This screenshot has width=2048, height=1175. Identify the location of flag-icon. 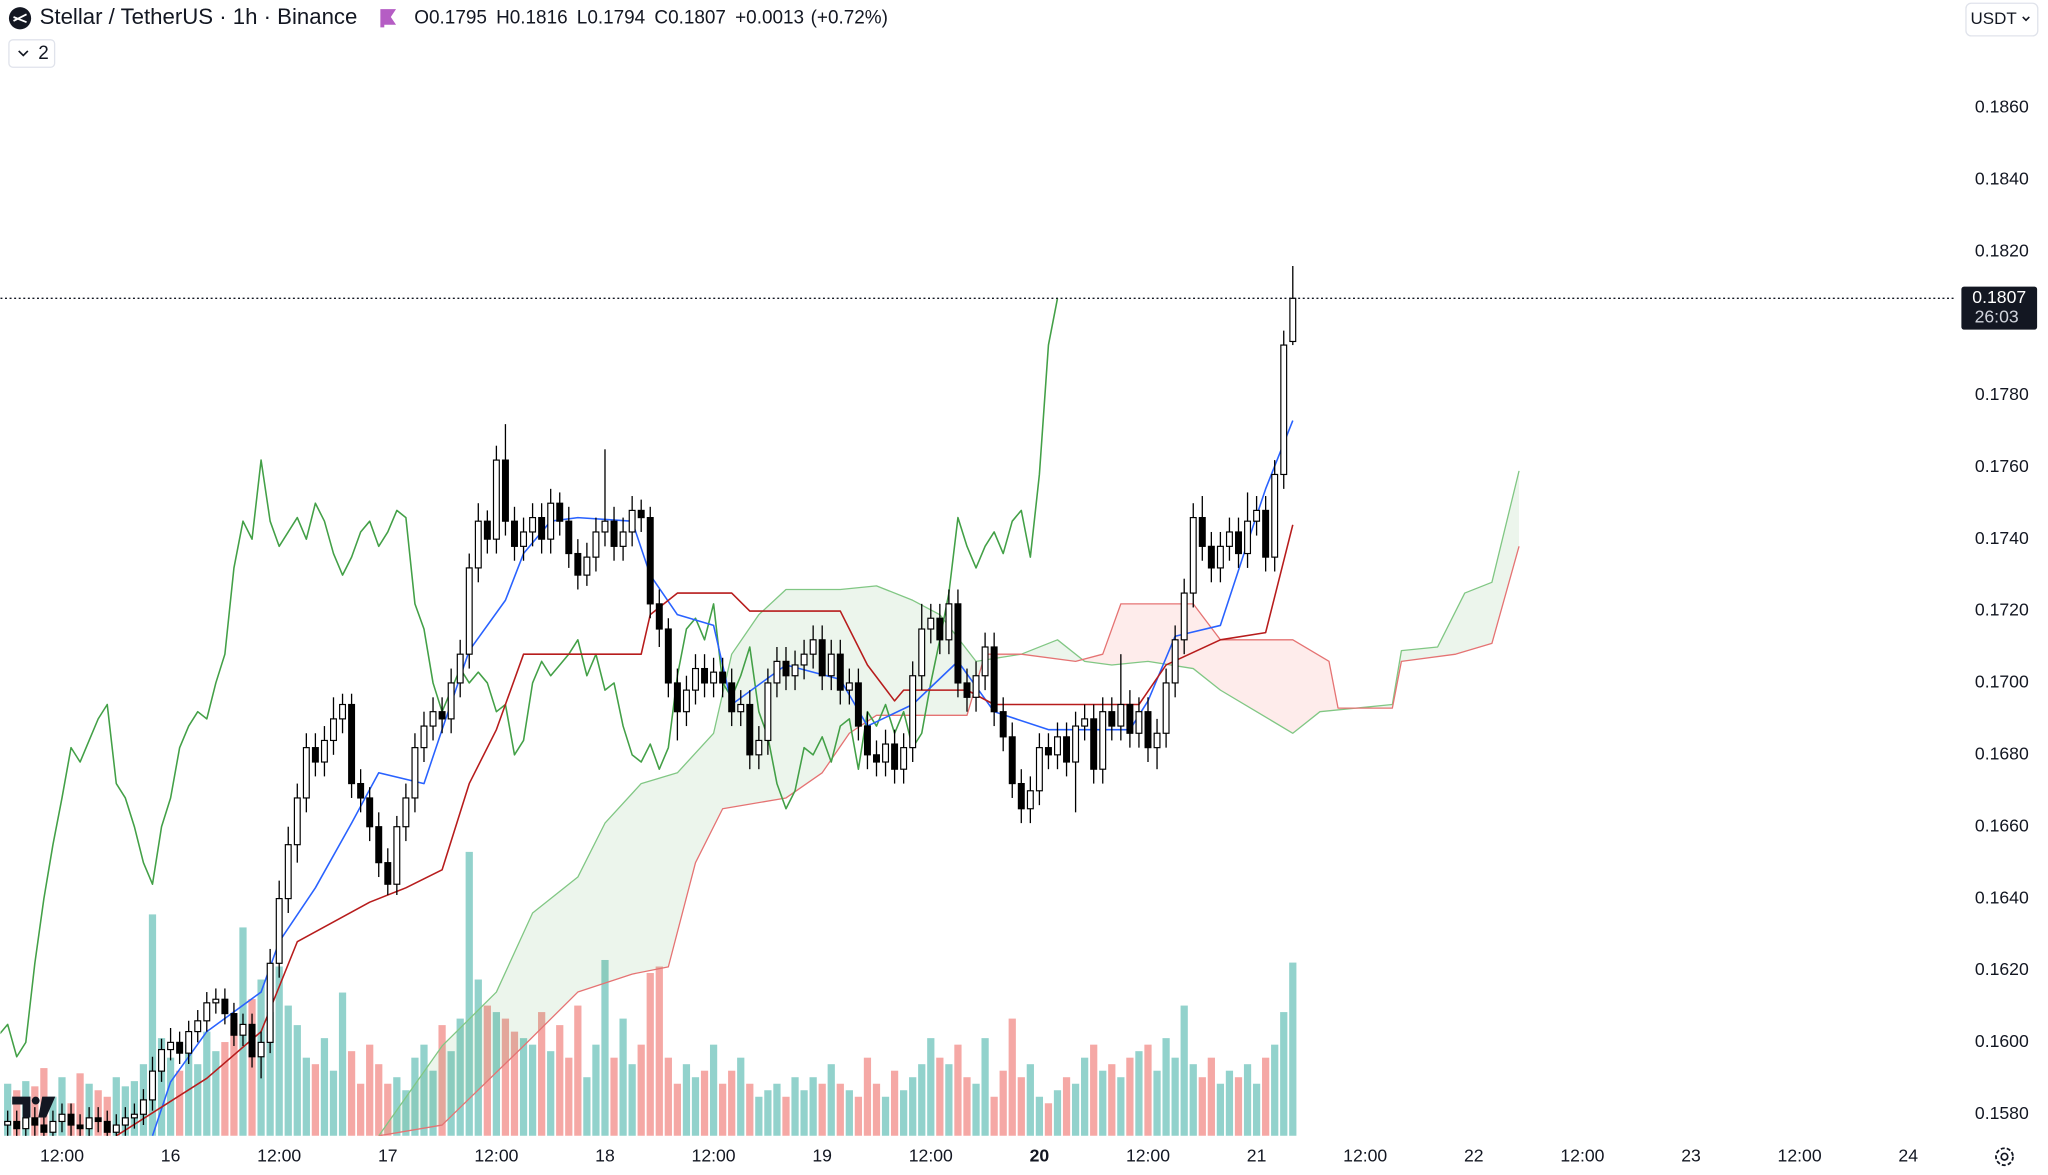
(388, 18).